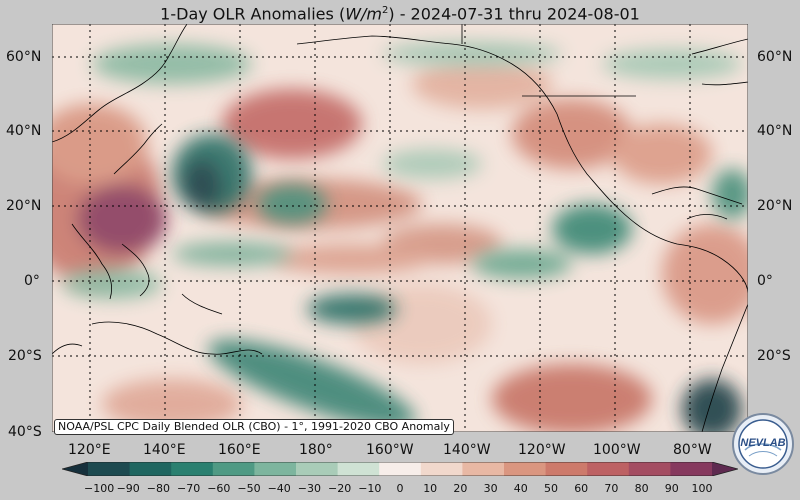 The image size is (800, 500). What do you see at coordinates (692, 450) in the screenshot?
I see `lon-label-80w: 80°W` at bounding box center [692, 450].